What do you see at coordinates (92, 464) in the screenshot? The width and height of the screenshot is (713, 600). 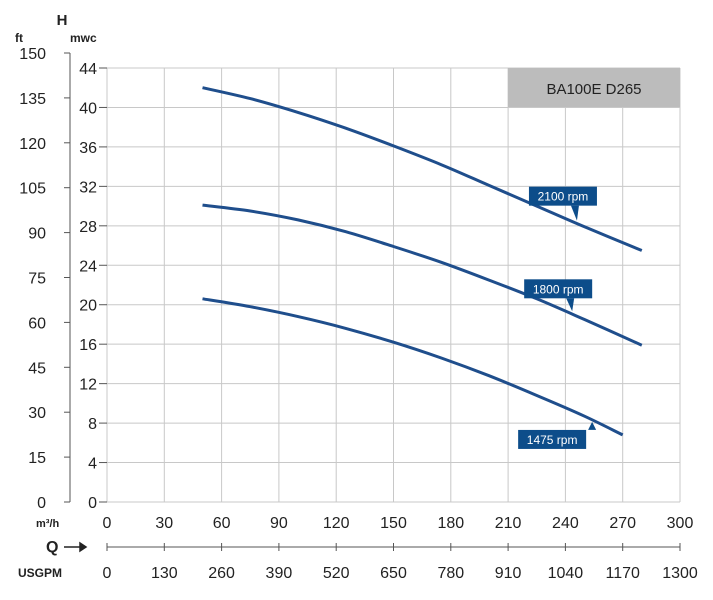 I see `mwc-tick-label: 4` at bounding box center [92, 464].